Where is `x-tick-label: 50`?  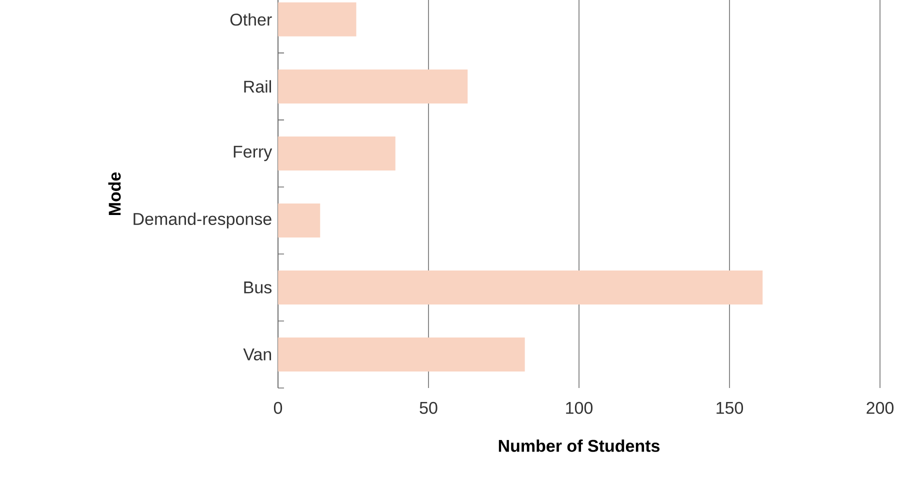
x-tick-label: 50 is located at coordinates (429, 408).